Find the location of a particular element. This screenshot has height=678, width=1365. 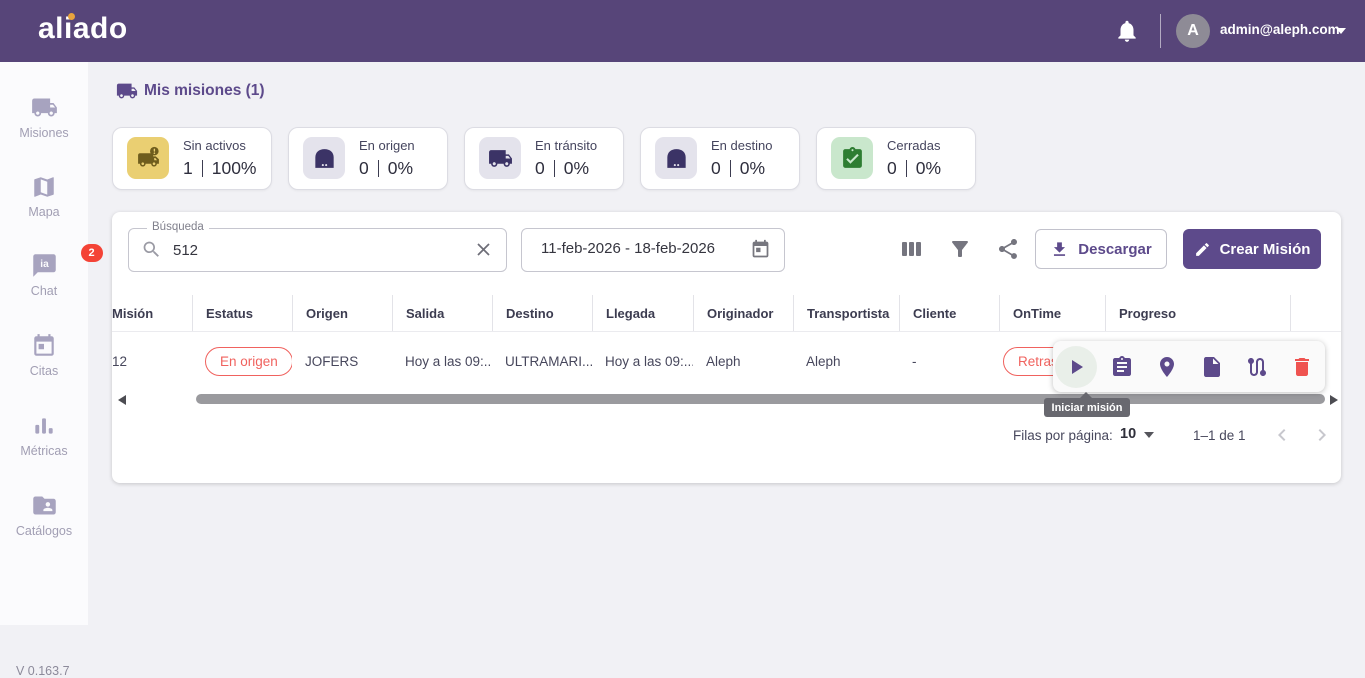

sidebar-item-catalogos: Catálogos is located at coordinates (44, 520).